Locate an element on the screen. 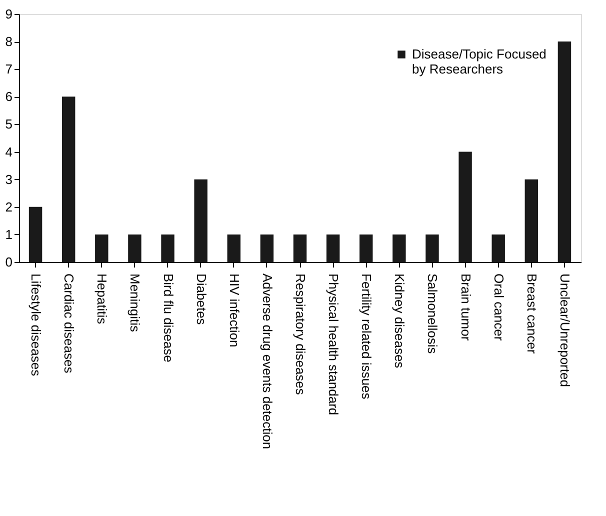 Image resolution: width=606 pixels, height=516 pixels. x-tick-label: Bird flu disease is located at coordinates (168, 318).